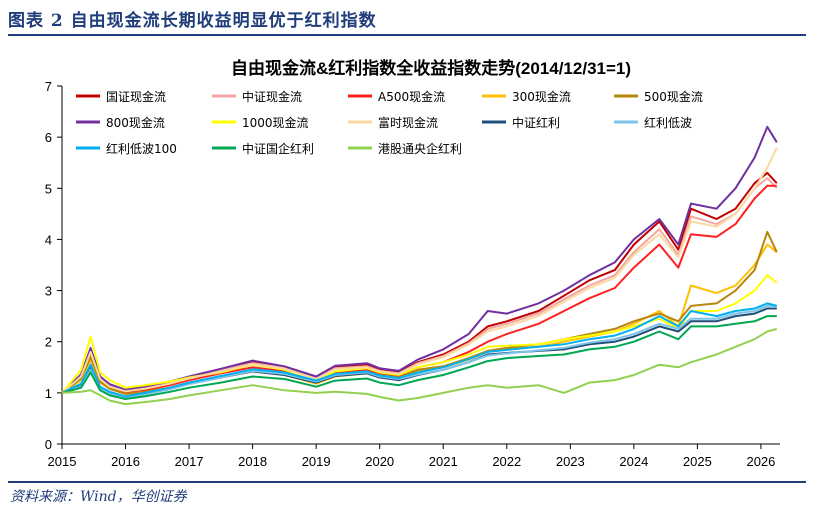  I want to click on x-tick-label: 2019, so click(316, 461).